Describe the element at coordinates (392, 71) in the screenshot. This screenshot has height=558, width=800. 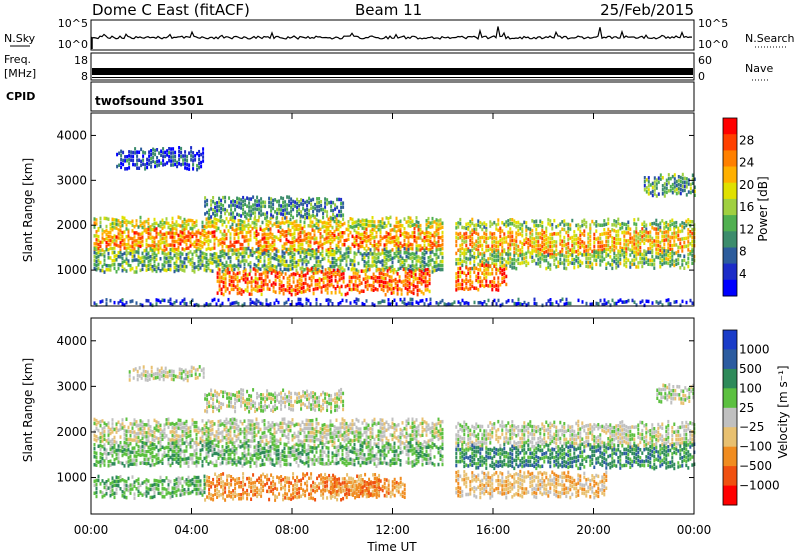
I see `frequency-band` at that location.